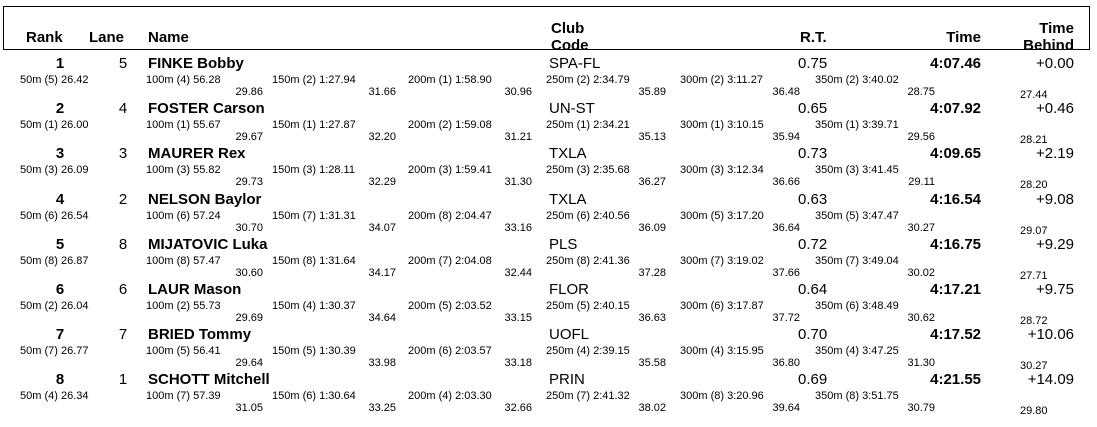  I want to click on time-behind: +0.46, so click(1055, 109).